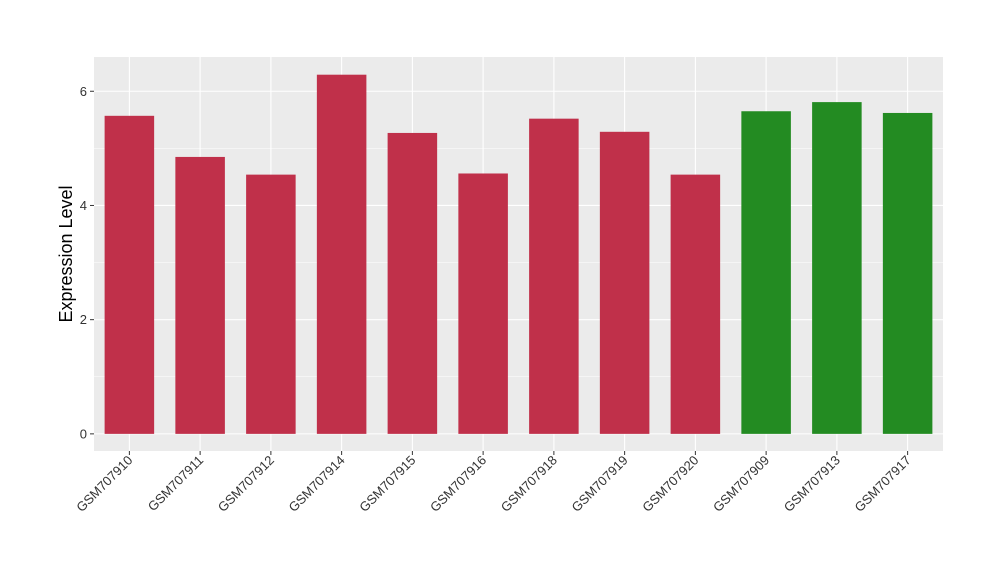  Describe the element at coordinates (695, 304) in the screenshot. I see `bar-GSM707920` at that location.